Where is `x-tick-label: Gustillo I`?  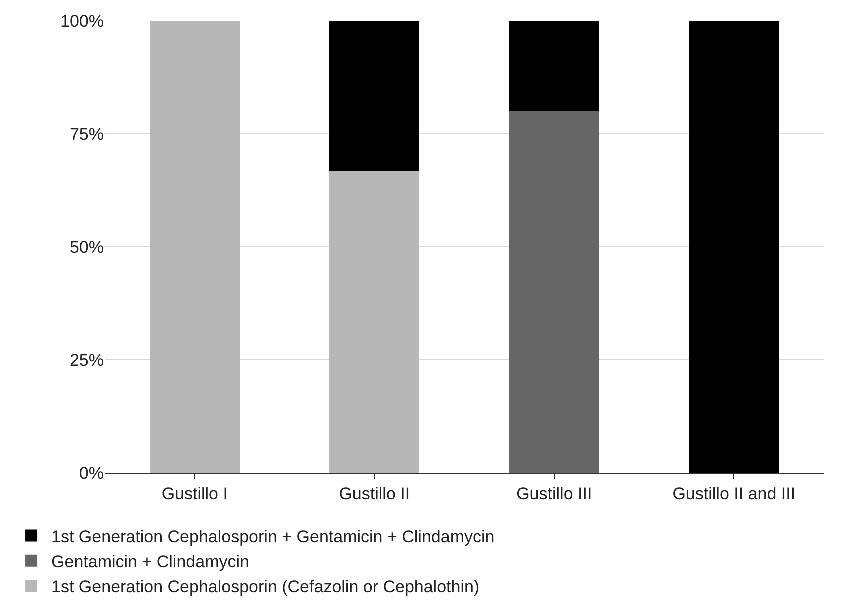
x-tick-label: Gustillo I is located at coordinates (195, 494).